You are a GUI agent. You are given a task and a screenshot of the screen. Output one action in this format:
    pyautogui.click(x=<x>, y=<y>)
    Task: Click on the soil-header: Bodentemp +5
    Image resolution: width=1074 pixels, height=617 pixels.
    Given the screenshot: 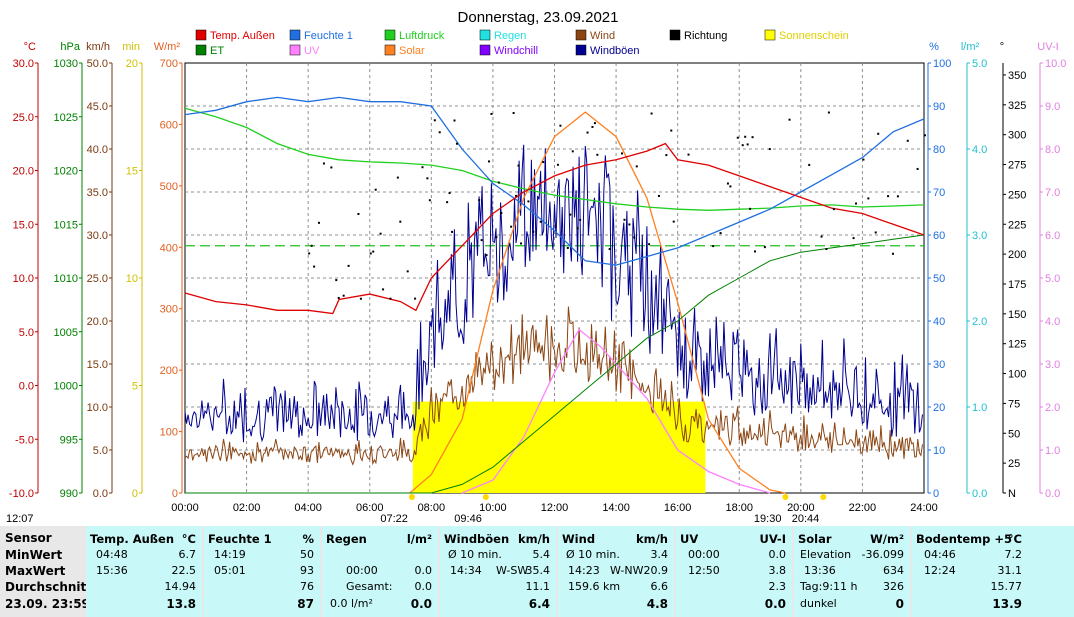 What is the action you would take?
    pyautogui.click(x=964, y=539)
    